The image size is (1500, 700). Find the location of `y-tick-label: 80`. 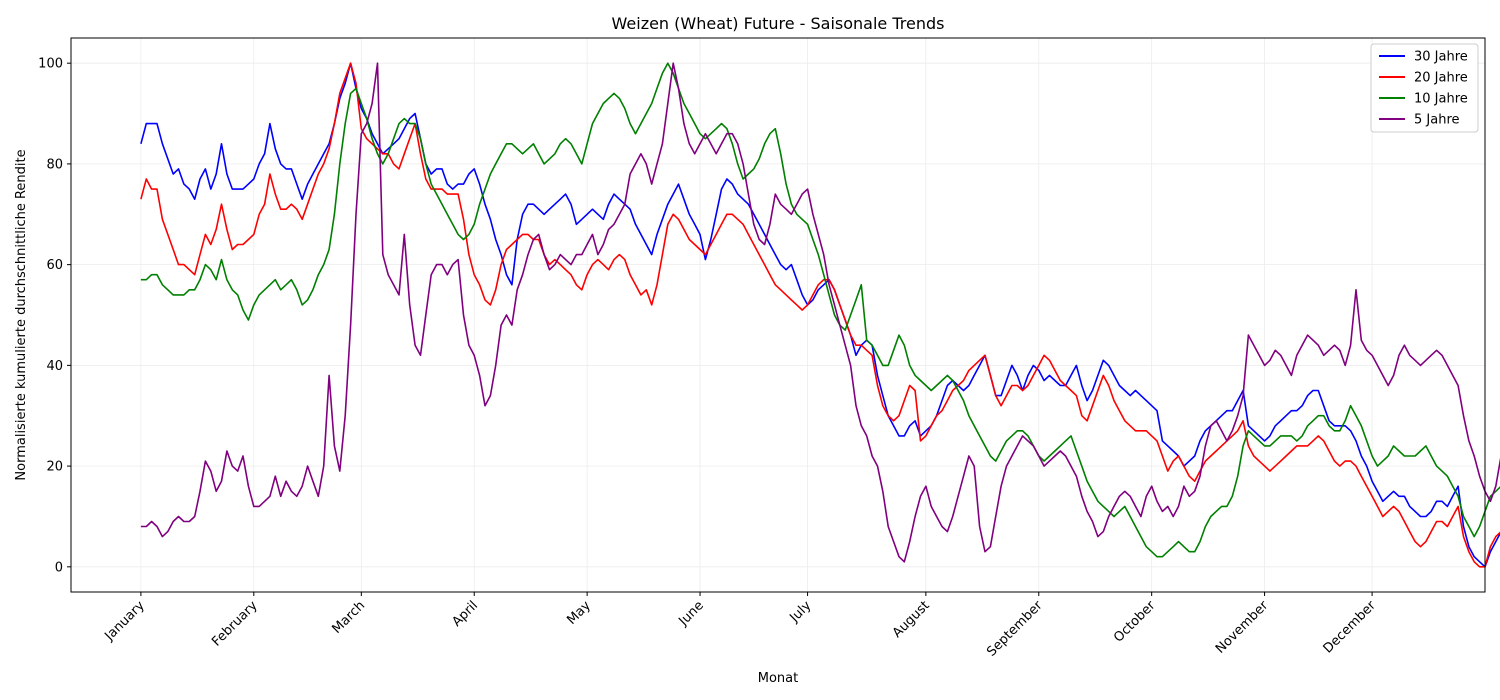

y-tick-label: 80 is located at coordinates (54, 164).